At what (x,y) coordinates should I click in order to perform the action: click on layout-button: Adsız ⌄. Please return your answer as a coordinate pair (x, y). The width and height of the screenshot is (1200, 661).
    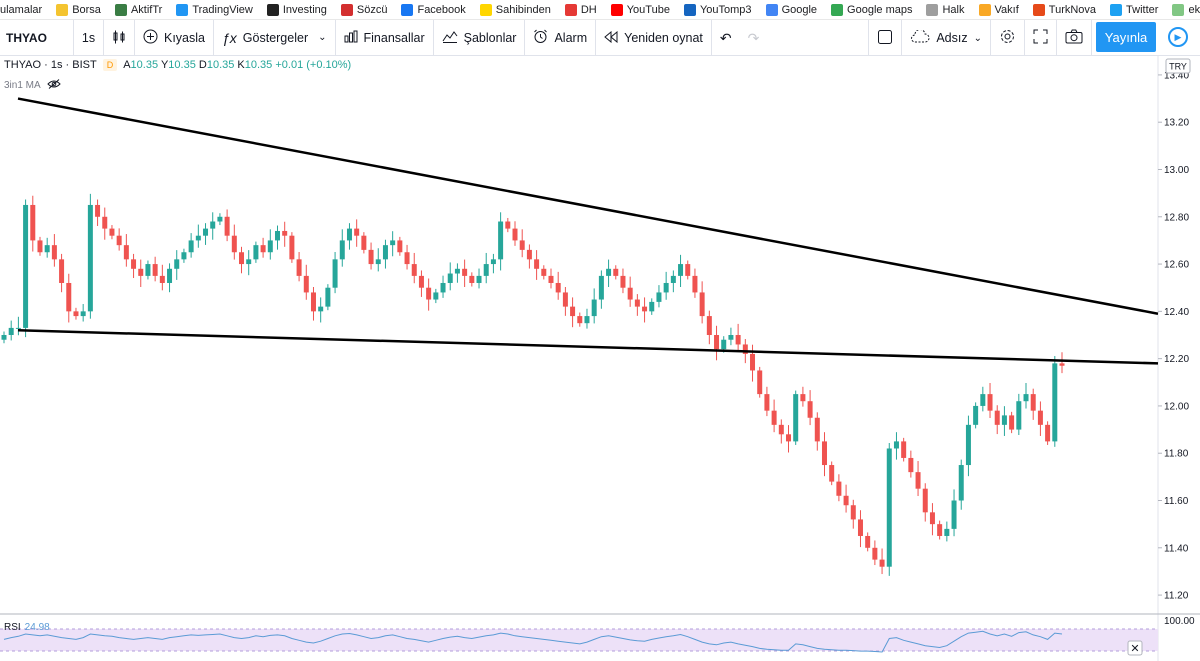
    Looking at the image, I should click on (946, 38).